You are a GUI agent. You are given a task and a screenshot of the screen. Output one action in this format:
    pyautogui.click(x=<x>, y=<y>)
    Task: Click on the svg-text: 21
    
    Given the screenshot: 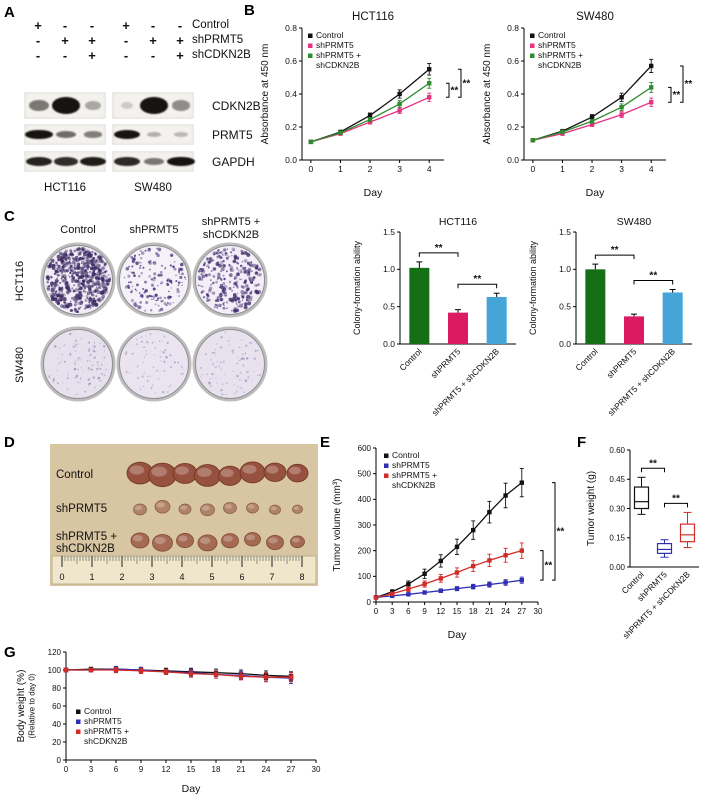 What is the action you would take?
    pyautogui.click(x=489, y=611)
    